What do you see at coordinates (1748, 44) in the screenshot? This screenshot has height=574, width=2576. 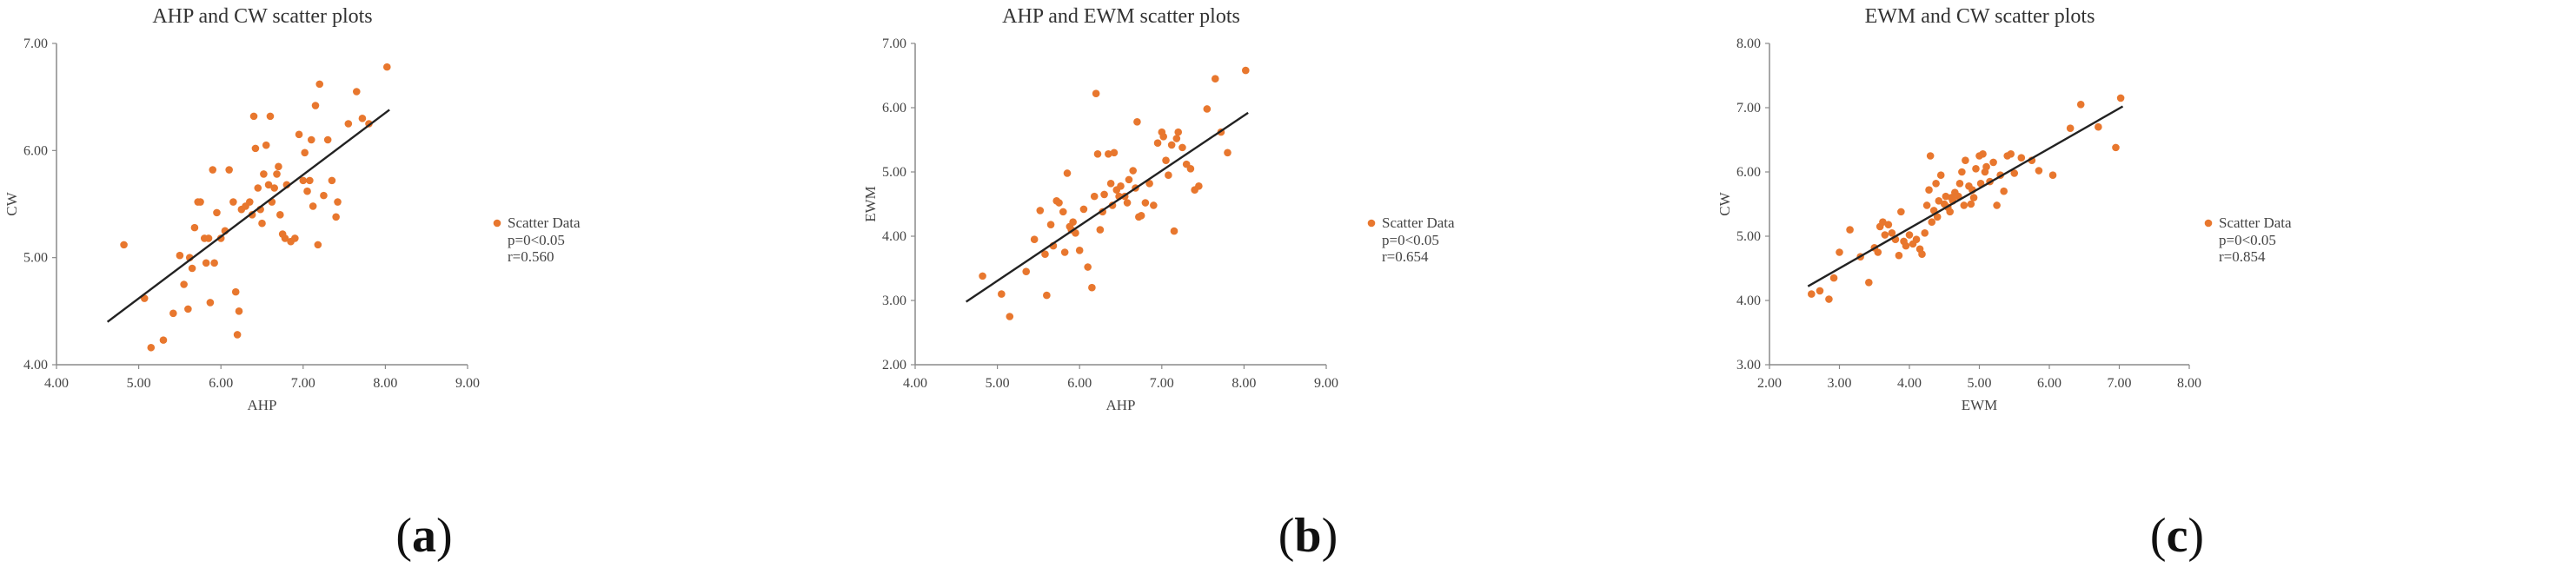 I see `y-tick-label: 8.00` at bounding box center [1748, 44].